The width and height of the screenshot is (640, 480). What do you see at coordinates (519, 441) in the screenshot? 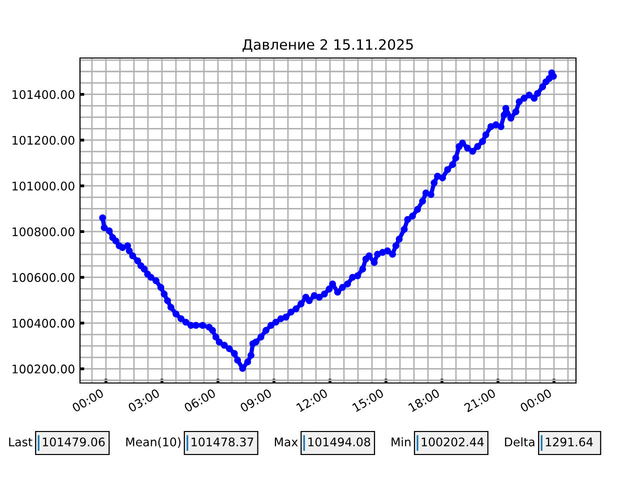
I see `text: Delta` at bounding box center [519, 441].